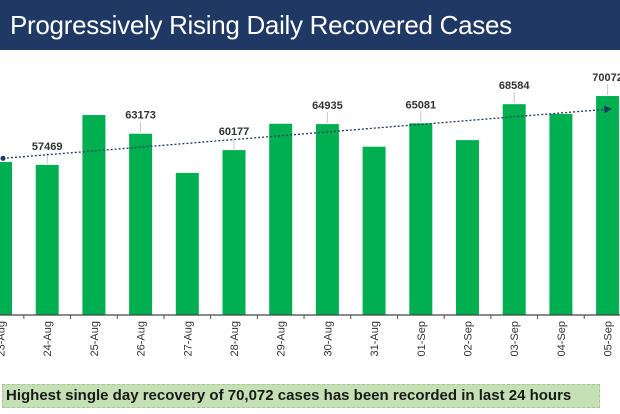 Image resolution: width=620 pixels, height=414 pixels. Describe the element at coordinates (606, 78) in the screenshot. I see `data-label: 70072` at that location.